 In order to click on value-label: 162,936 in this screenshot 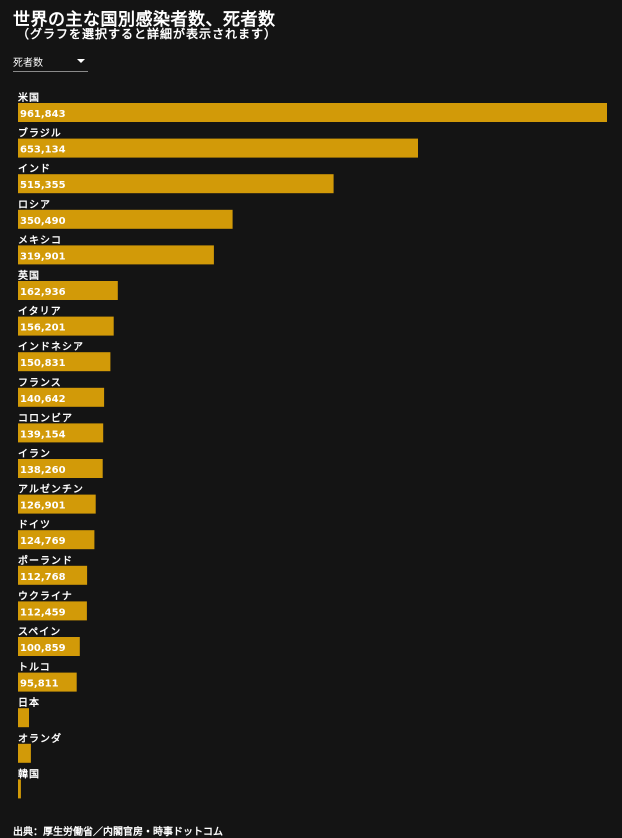, I will do `click(43, 292)`.